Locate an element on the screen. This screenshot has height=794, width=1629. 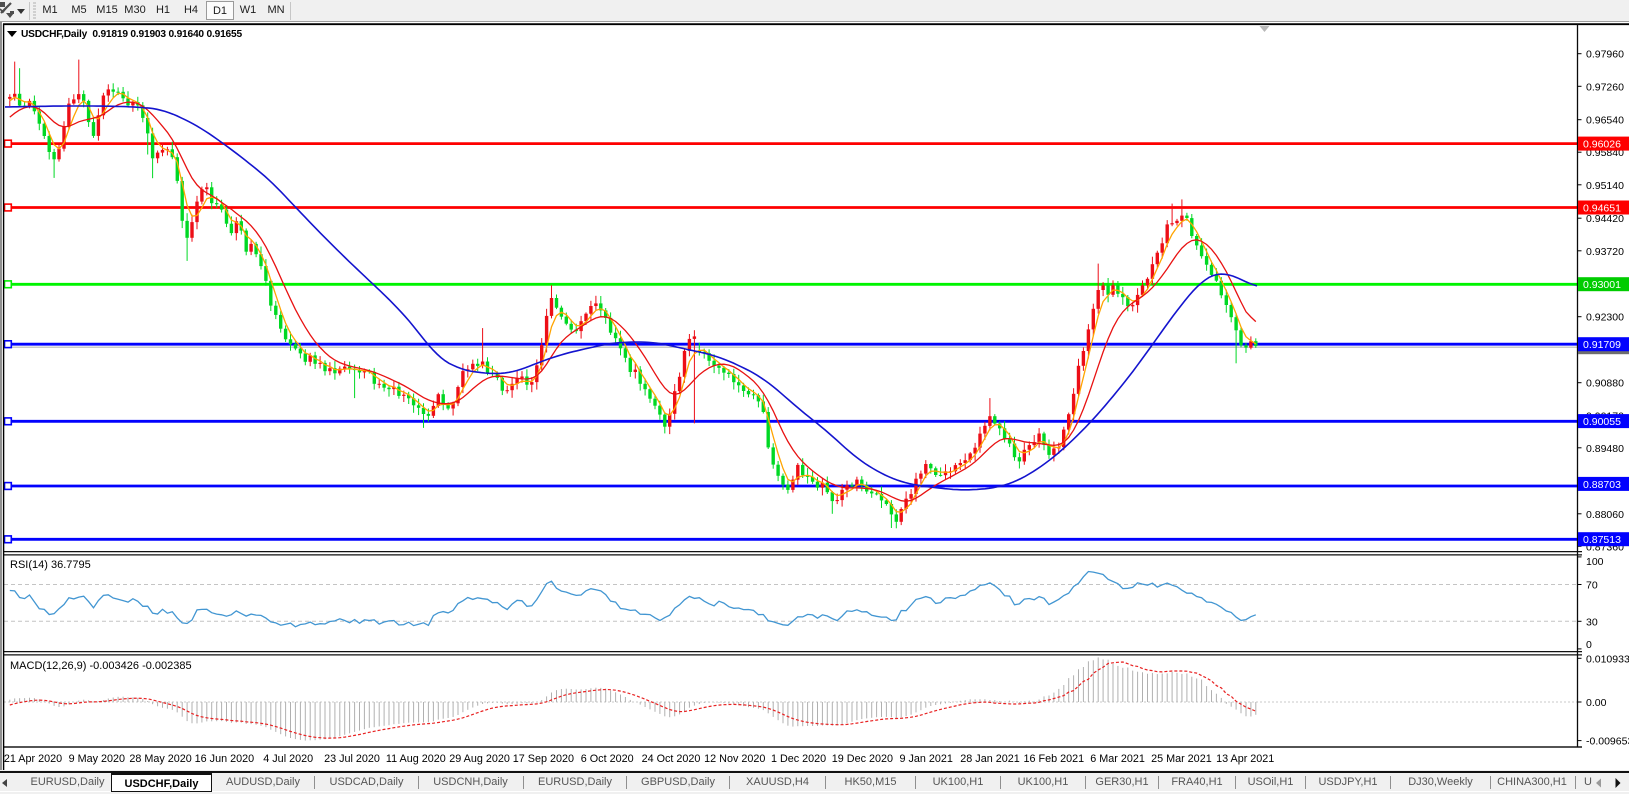
svg-text: 0.88703 is located at coordinates (1602, 485).